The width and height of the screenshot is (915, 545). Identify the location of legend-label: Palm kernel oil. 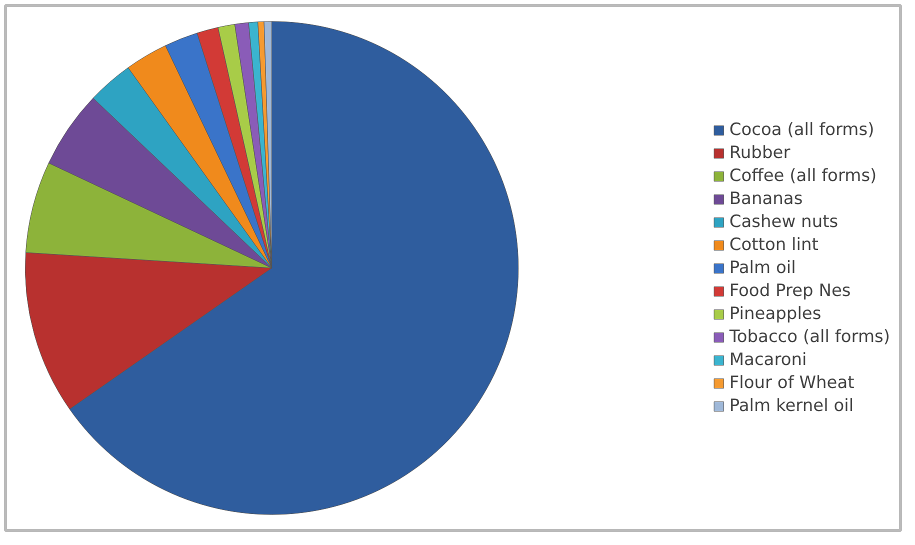
(791, 406).